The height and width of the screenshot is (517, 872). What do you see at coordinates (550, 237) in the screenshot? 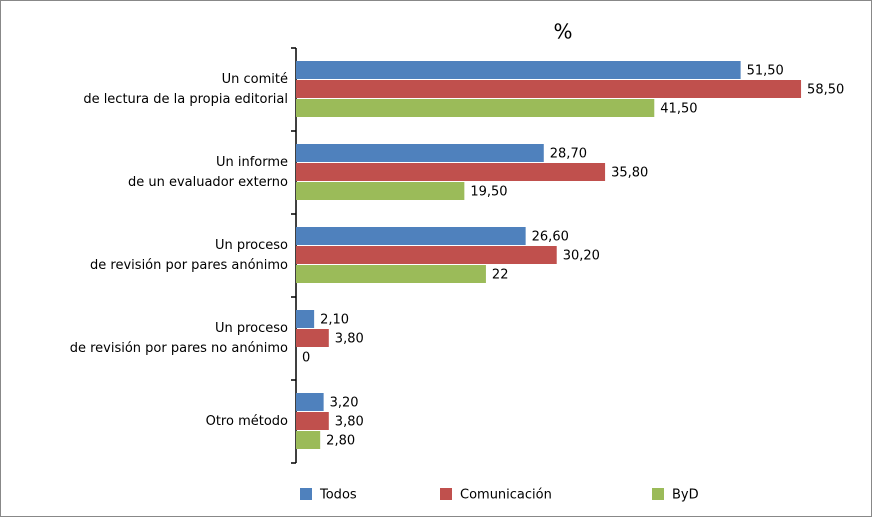
I see `value-label: 26,60` at bounding box center [550, 237].